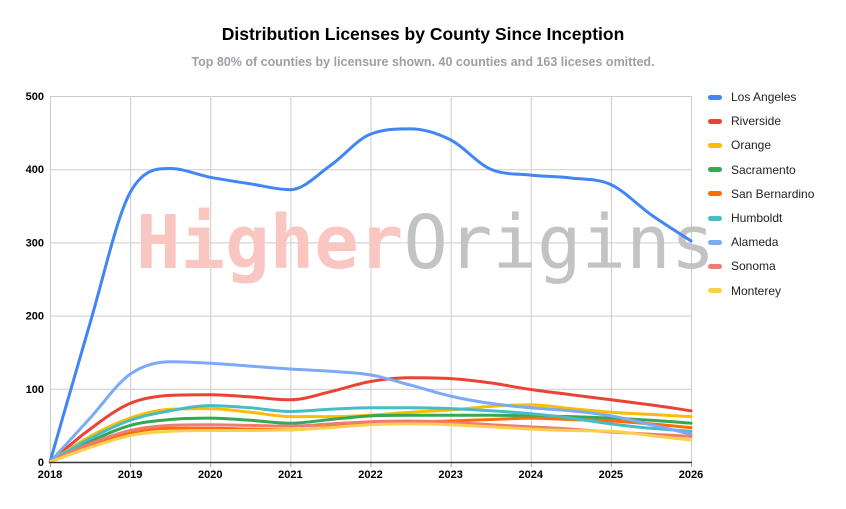  What do you see at coordinates (691, 475) in the screenshot?
I see `x-axis-tick-label: 2026` at bounding box center [691, 475].